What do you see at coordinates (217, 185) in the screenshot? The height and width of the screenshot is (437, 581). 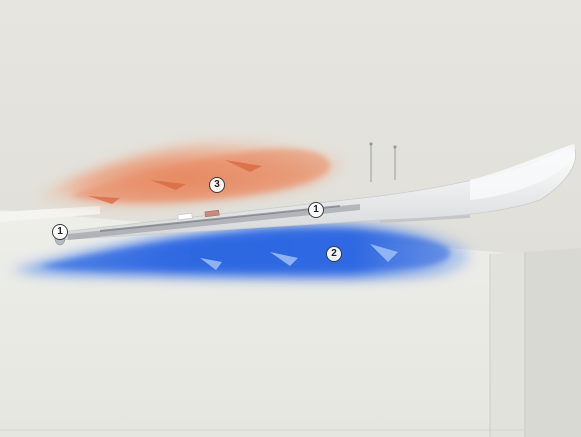 I see `callout-marker-3: 3` at bounding box center [217, 185].